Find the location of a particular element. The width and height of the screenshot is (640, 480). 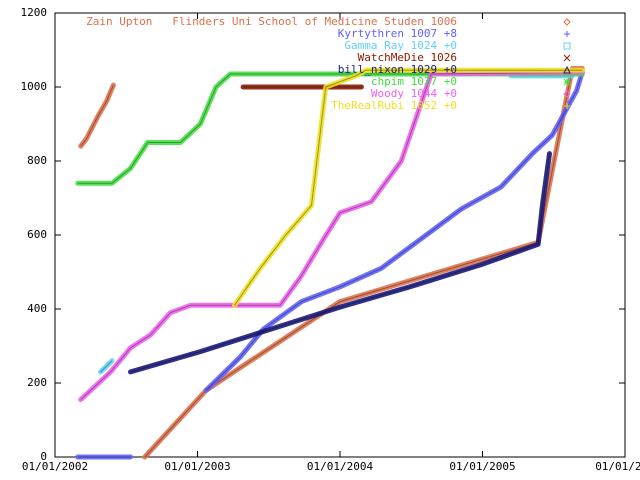

y-tick-label: 1200 is located at coordinates (34, 12).